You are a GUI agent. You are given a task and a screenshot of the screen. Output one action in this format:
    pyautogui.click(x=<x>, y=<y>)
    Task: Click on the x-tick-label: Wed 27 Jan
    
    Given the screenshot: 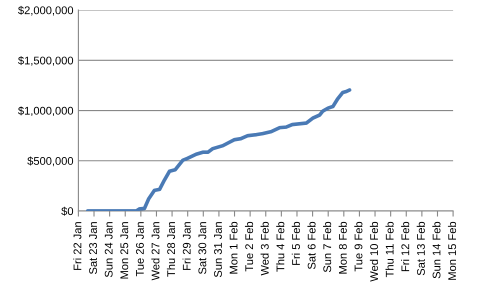 What is the action you would take?
    pyautogui.click(x=155, y=251)
    